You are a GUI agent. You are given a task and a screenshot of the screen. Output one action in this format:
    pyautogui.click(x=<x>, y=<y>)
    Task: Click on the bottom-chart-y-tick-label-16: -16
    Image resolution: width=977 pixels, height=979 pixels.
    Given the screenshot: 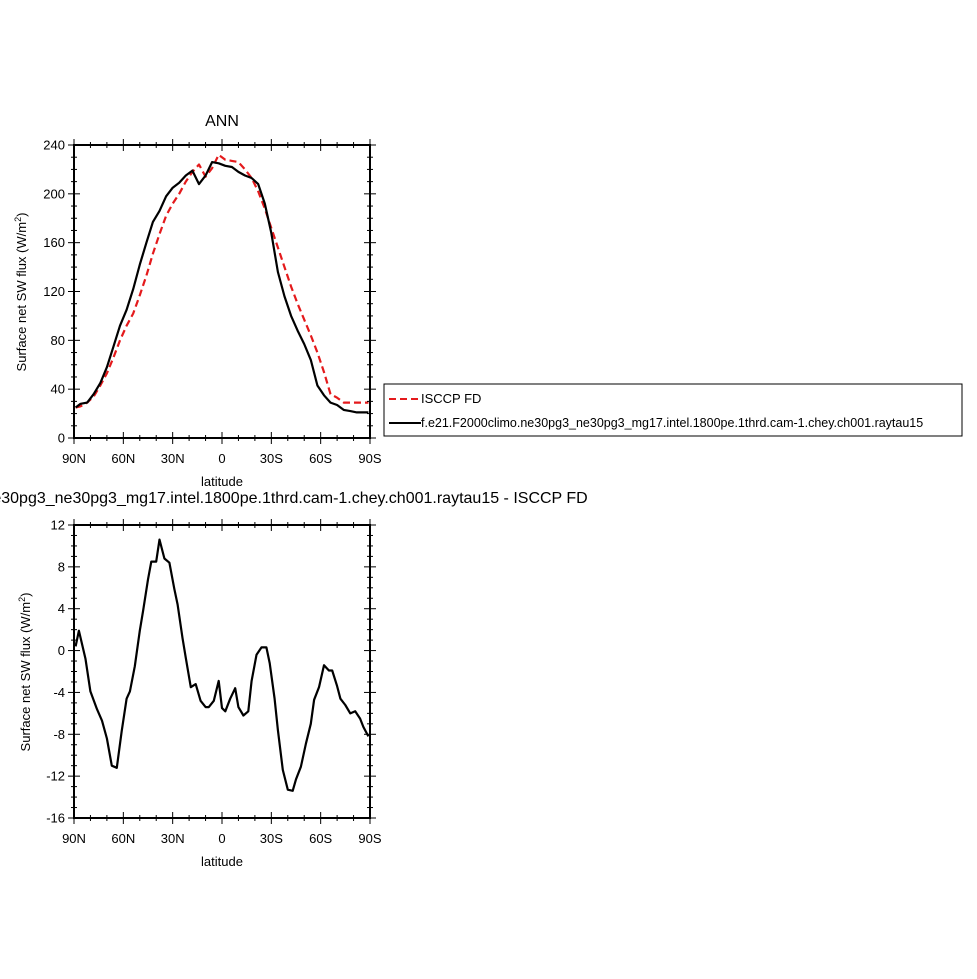 What is the action you would take?
    pyautogui.click(x=55, y=818)
    